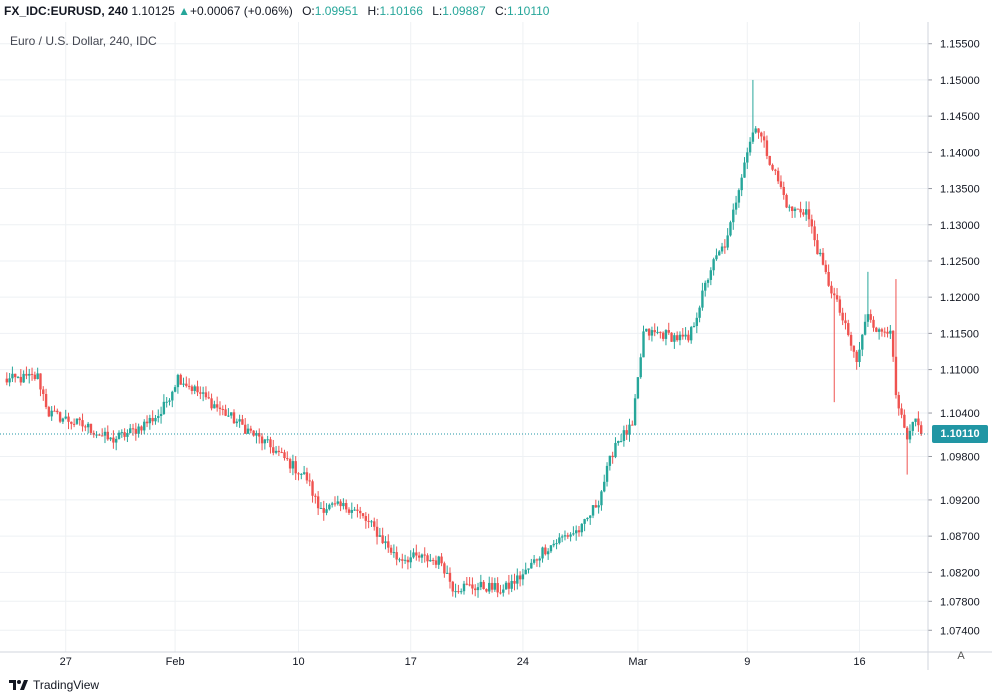 This screenshot has width=992, height=697. What do you see at coordinates (960, 226) in the screenshot?
I see `y-tick-label: 1.13000` at bounding box center [960, 226].